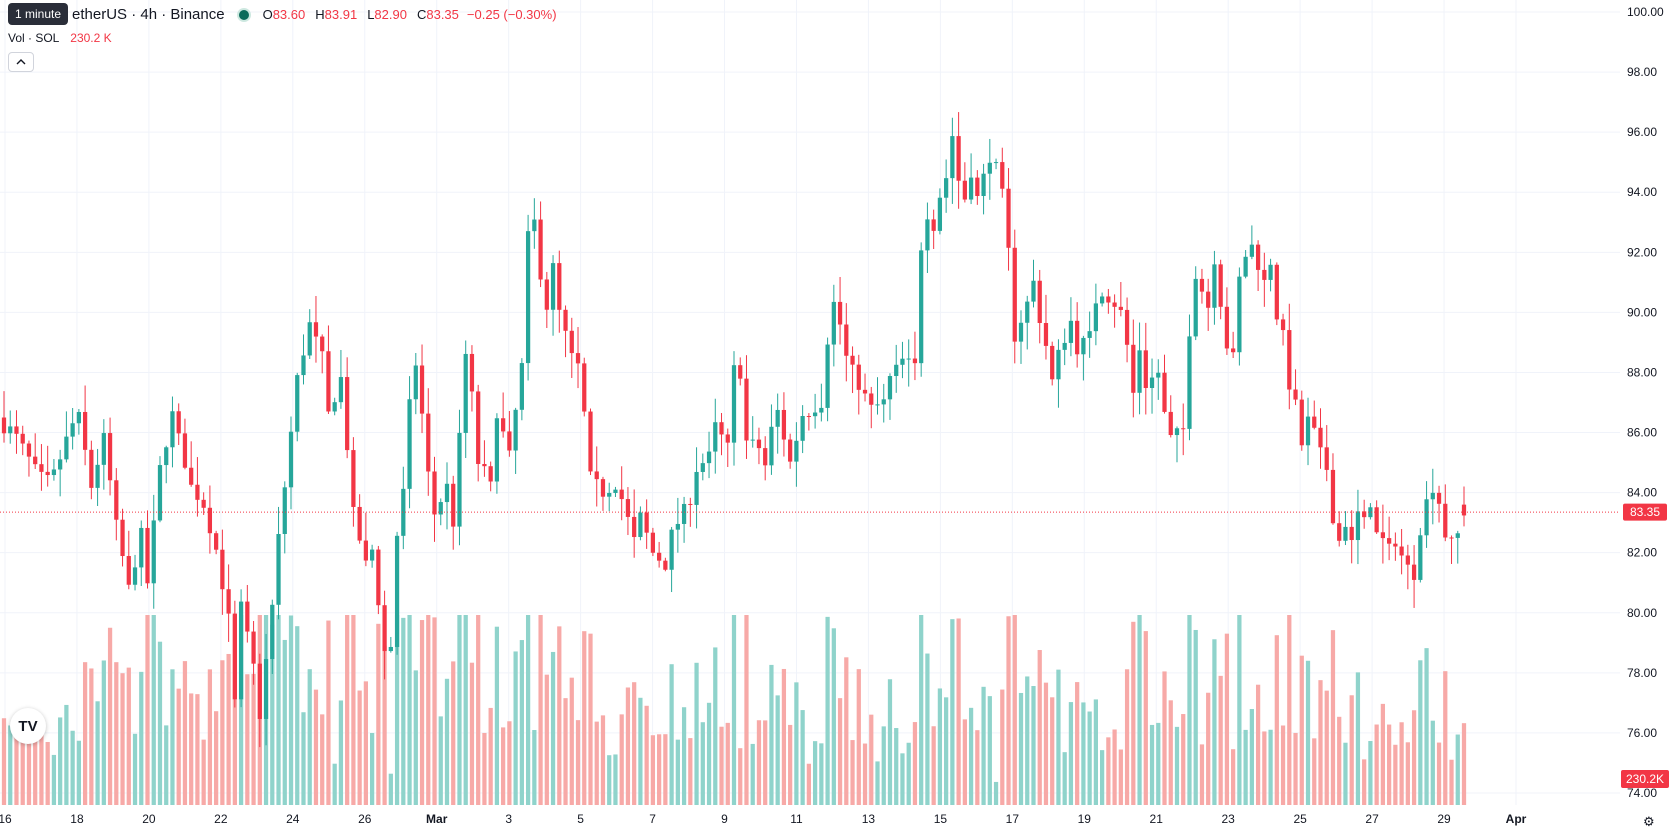 Image resolution: width=1678 pixels, height=835 pixels. I want to click on price-tick-label: 76.00, so click(1642, 733).